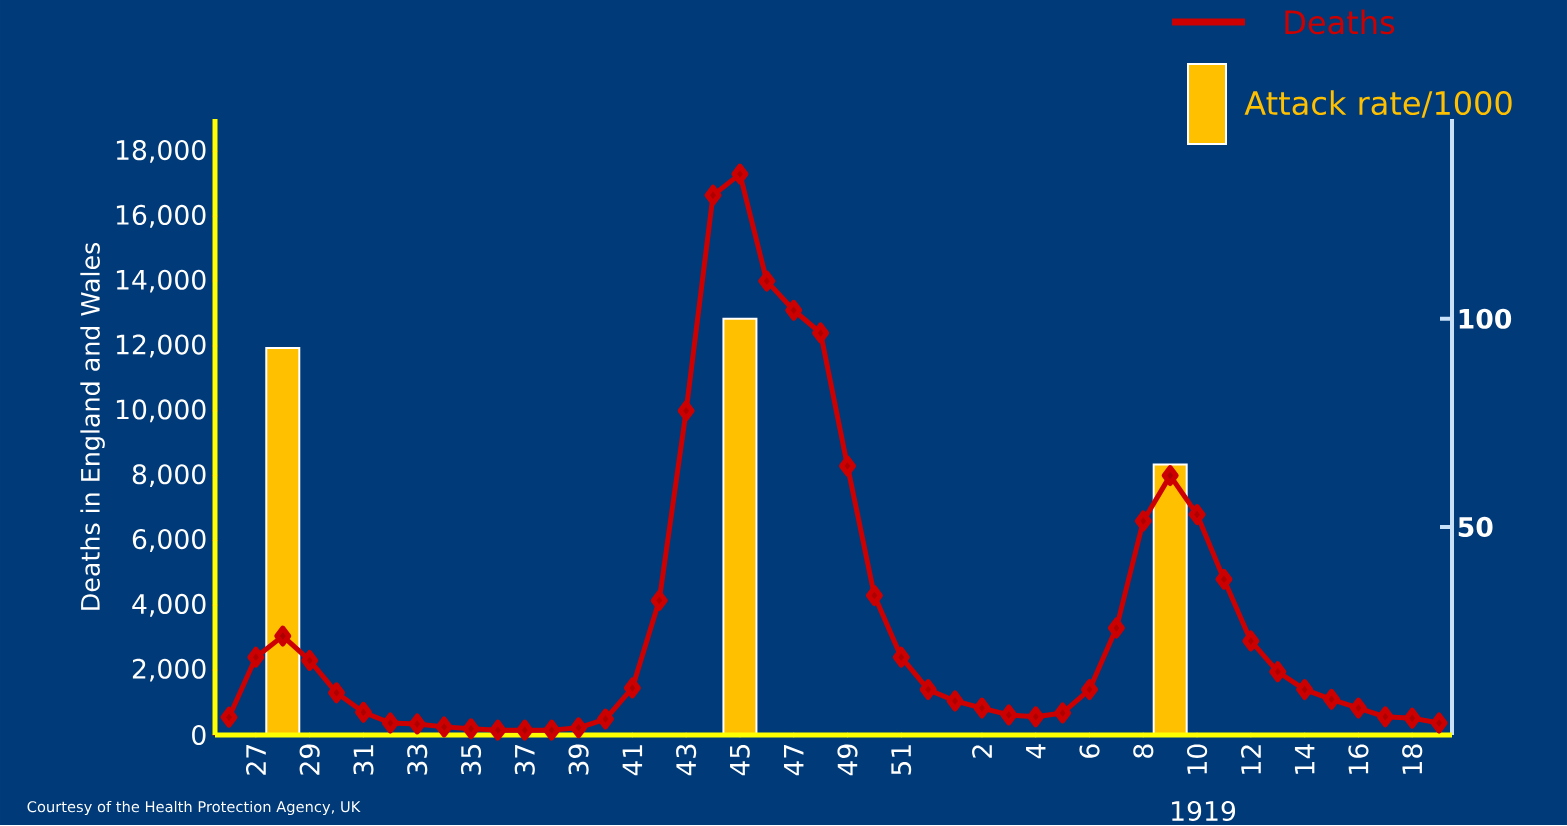 The width and height of the screenshot is (1567, 826). Describe the element at coordinates (1304, 759) in the screenshot. I see `x-tick-label: 14` at that location.